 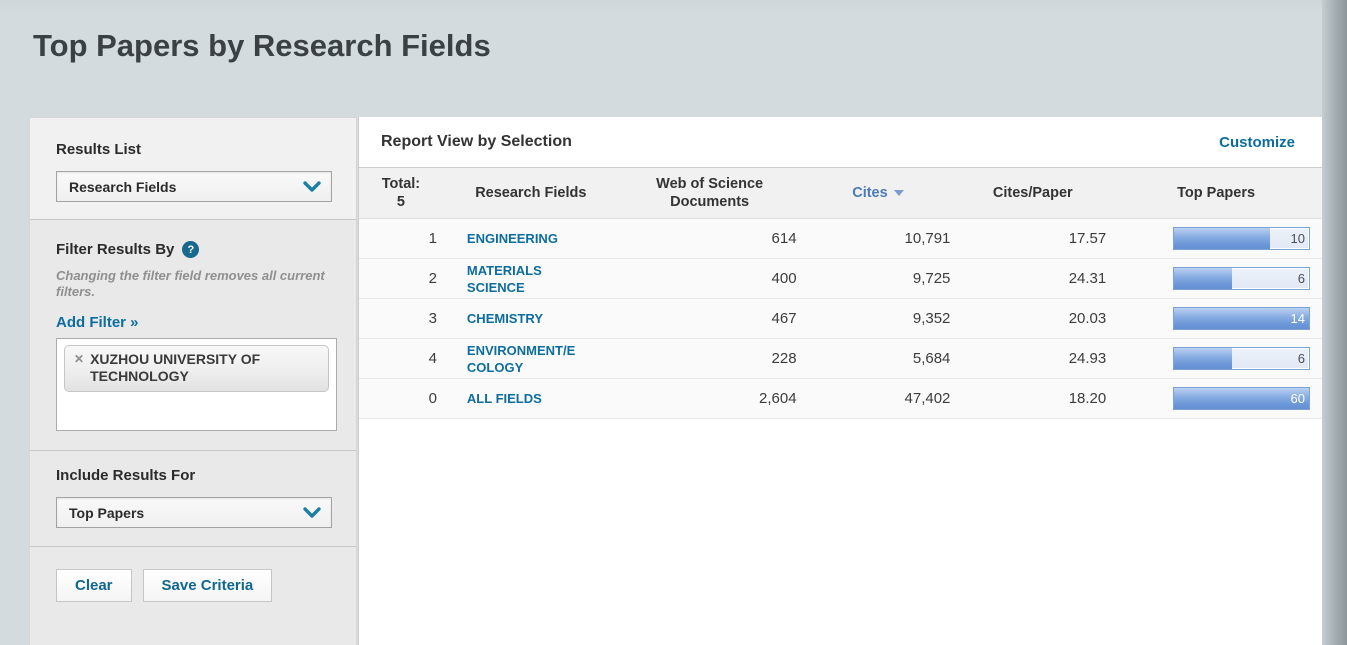 What do you see at coordinates (476, 141) in the screenshot?
I see `report-view-heading: Report View by Selection` at bounding box center [476, 141].